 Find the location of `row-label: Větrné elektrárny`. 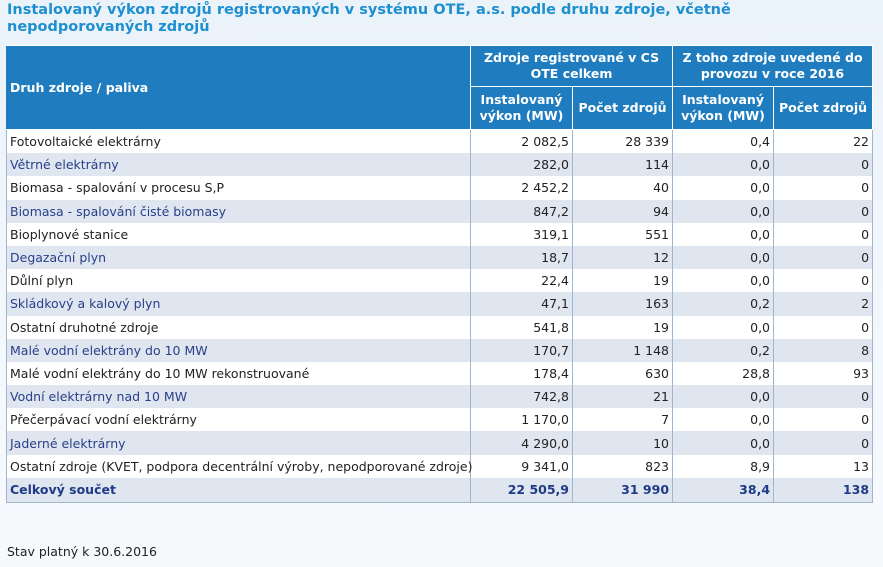

row-label: Větrné elektrárny is located at coordinates (238, 165).